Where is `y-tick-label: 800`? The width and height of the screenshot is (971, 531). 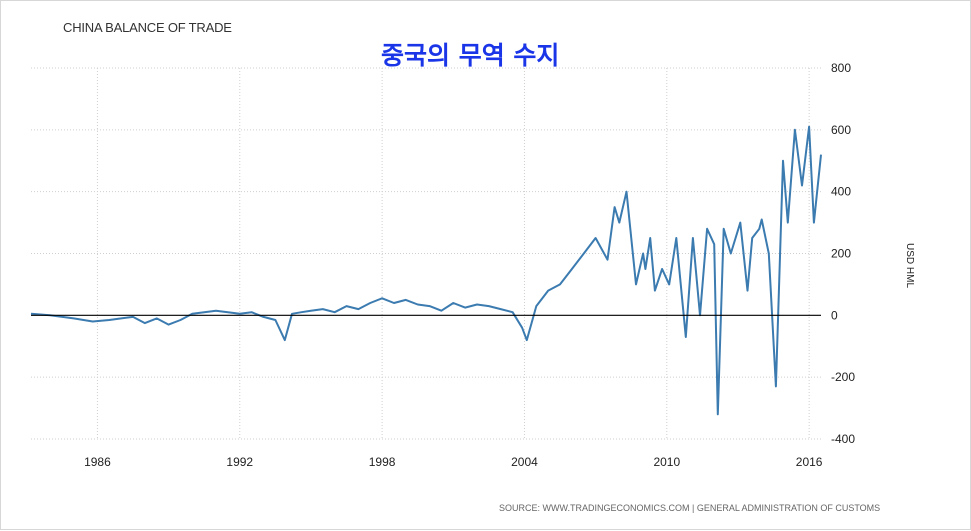
y-tick-label: 800 is located at coordinates (841, 68).